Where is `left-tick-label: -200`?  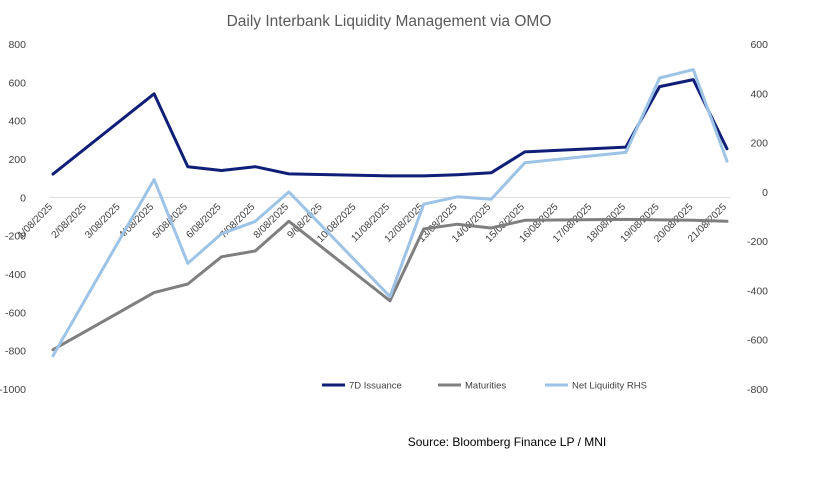 left-tick-label: -200 is located at coordinates (15, 237).